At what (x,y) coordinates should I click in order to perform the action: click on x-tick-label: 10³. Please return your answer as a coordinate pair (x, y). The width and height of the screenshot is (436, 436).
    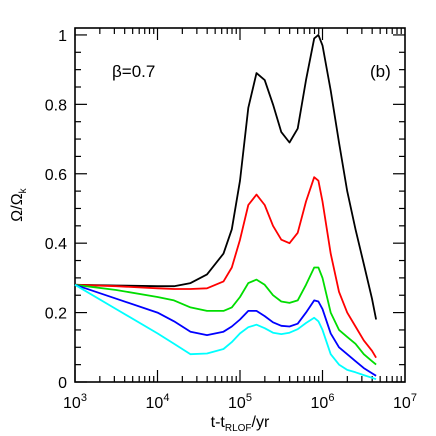
    Looking at the image, I should click on (75, 402).